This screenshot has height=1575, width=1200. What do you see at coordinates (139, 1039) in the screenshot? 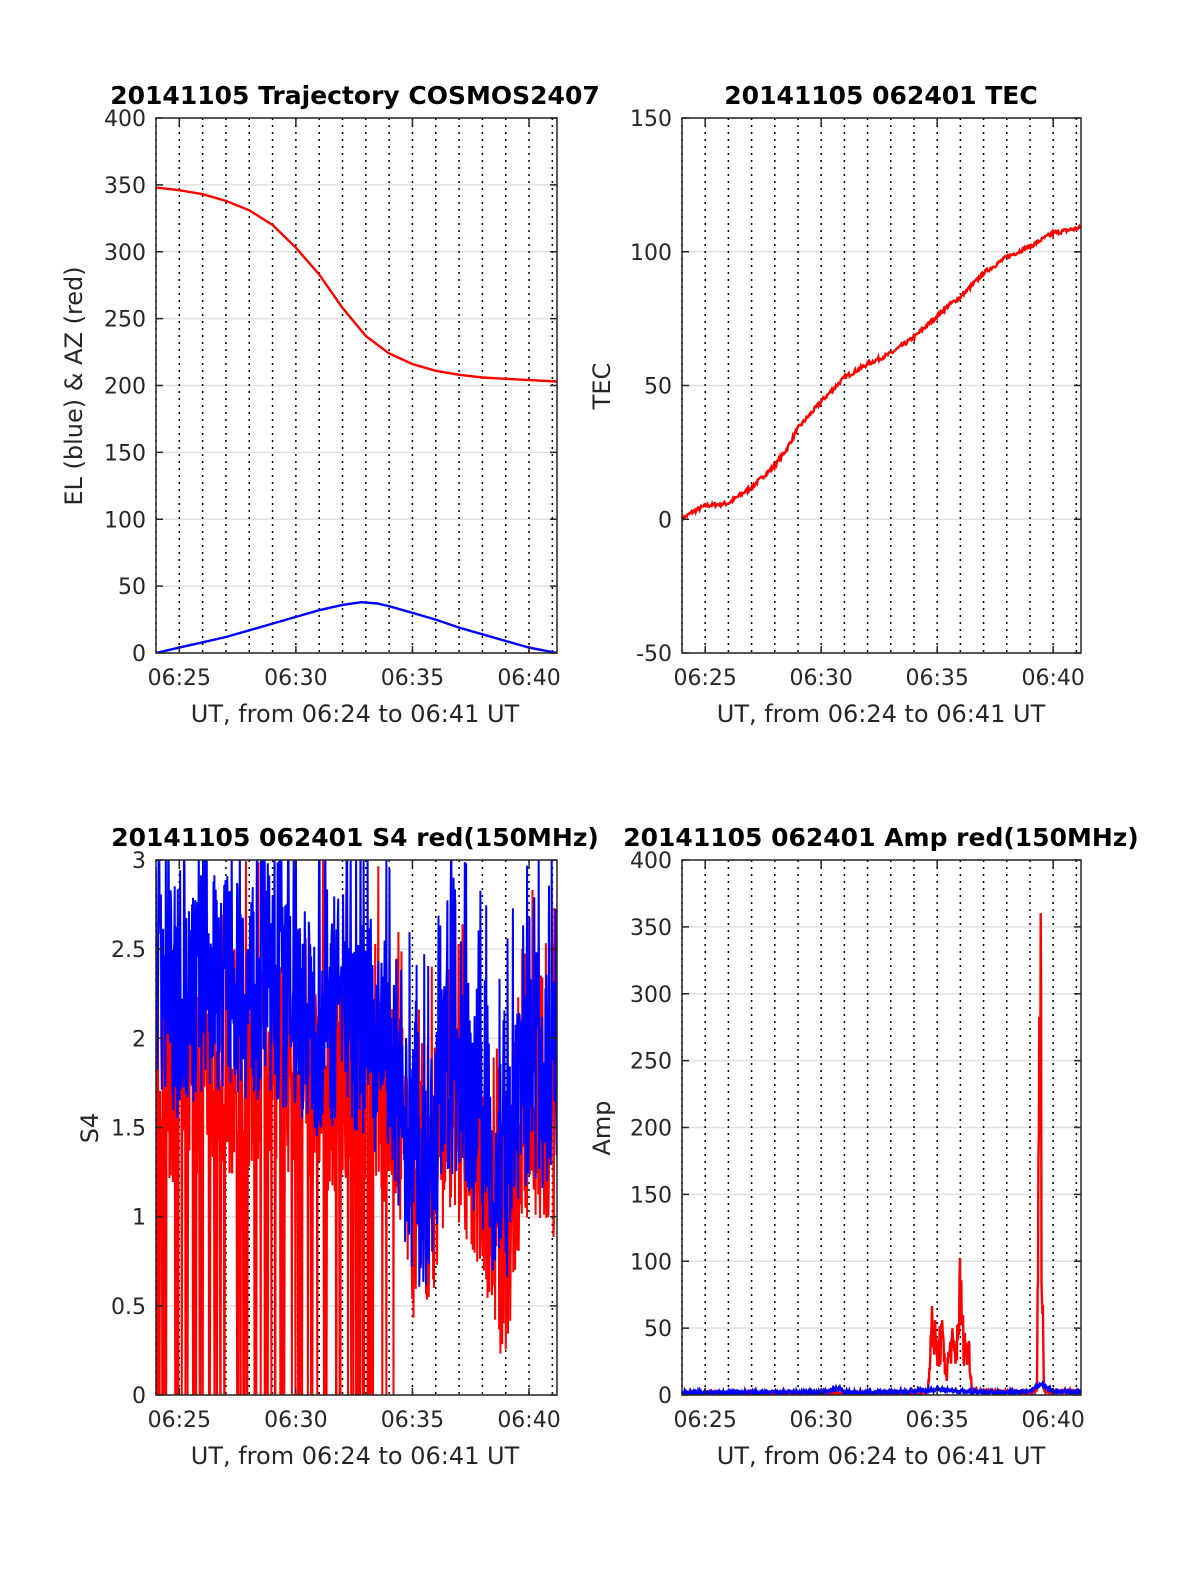
I see `y-tick-label: 2` at bounding box center [139, 1039].